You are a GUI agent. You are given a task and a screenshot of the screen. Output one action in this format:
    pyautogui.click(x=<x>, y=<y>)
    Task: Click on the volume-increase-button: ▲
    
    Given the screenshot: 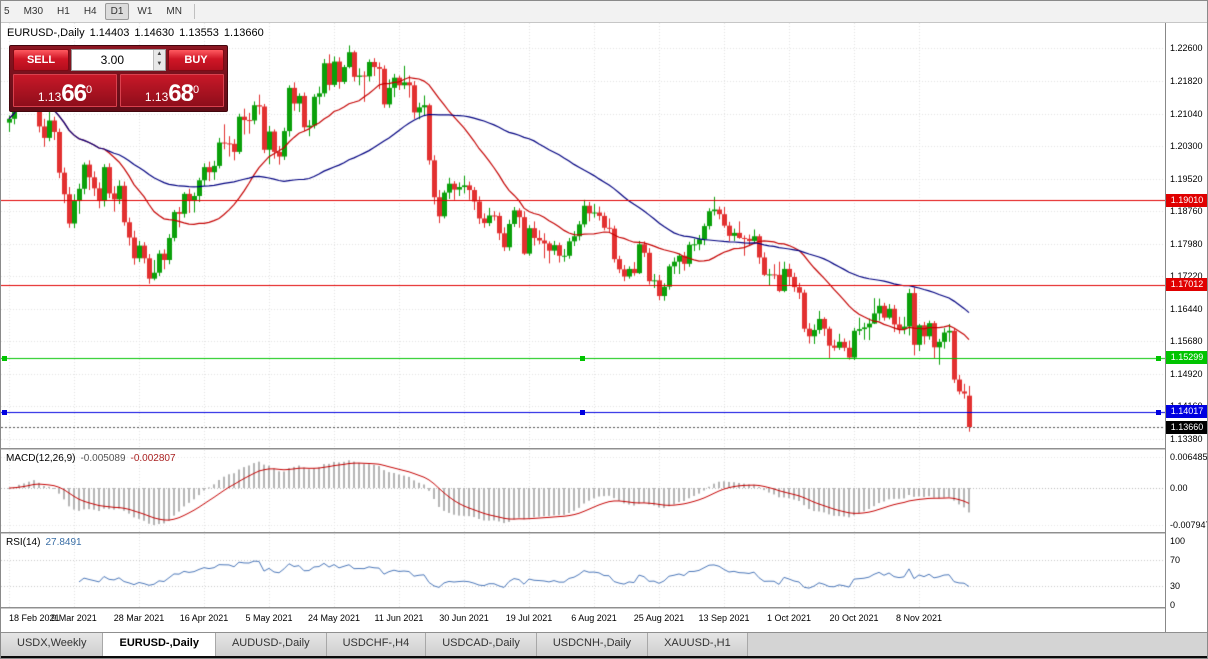 What is the action you would take?
    pyautogui.click(x=159, y=55)
    